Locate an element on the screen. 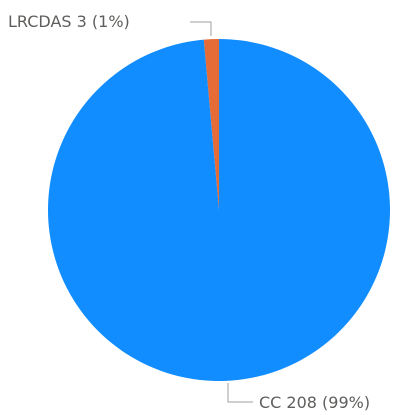 The image size is (395, 415). leader-line-cc is located at coordinates (240, 393).